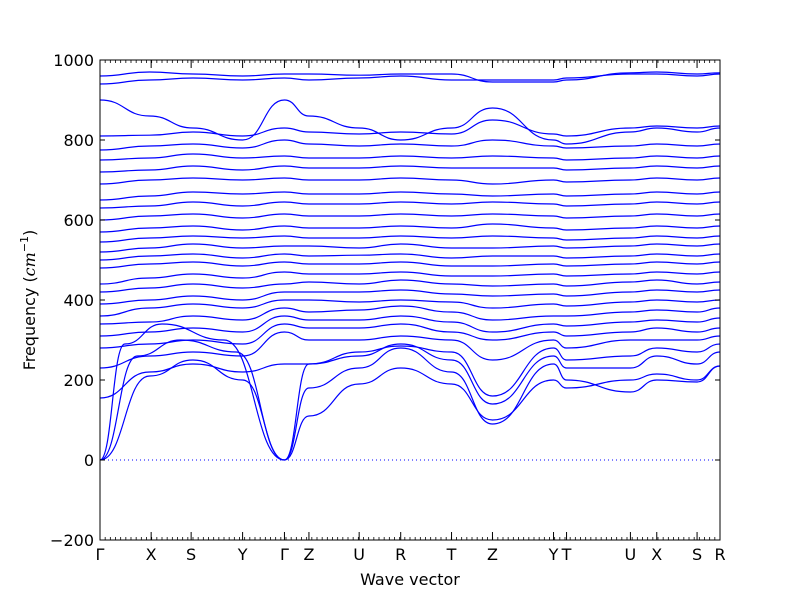 This screenshot has height=600, width=800. What do you see at coordinates (78, 220) in the screenshot?
I see `y-tick-label: 600` at bounding box center [78, 220].